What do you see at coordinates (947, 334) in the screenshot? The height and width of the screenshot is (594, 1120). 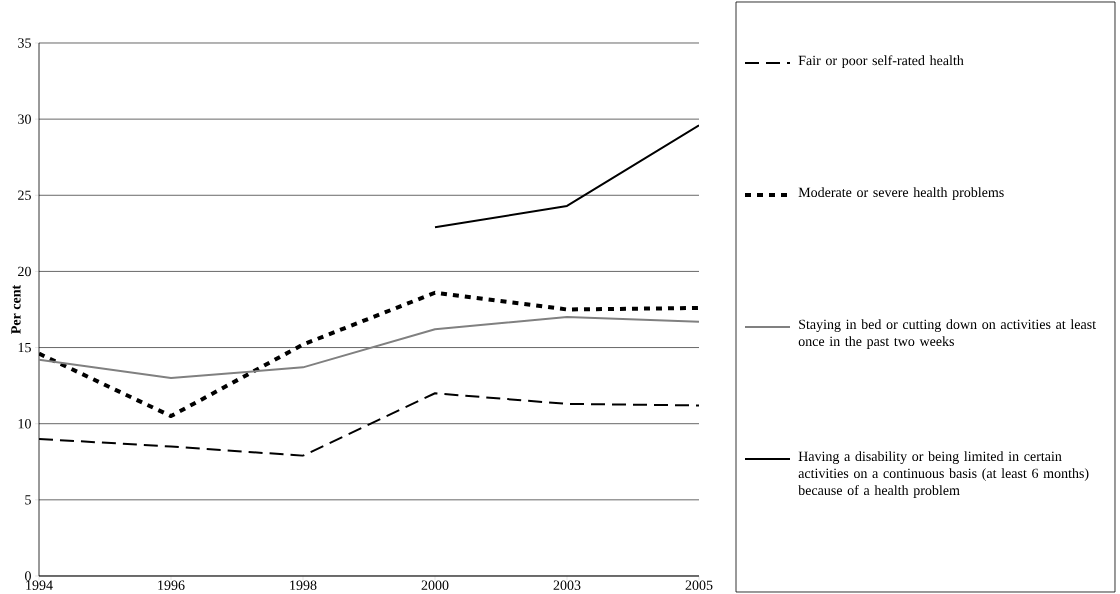 I see `legend-label: Staying in bed or cutting down on activities at least once in the past two weeks` at bounding box center [947, 334].